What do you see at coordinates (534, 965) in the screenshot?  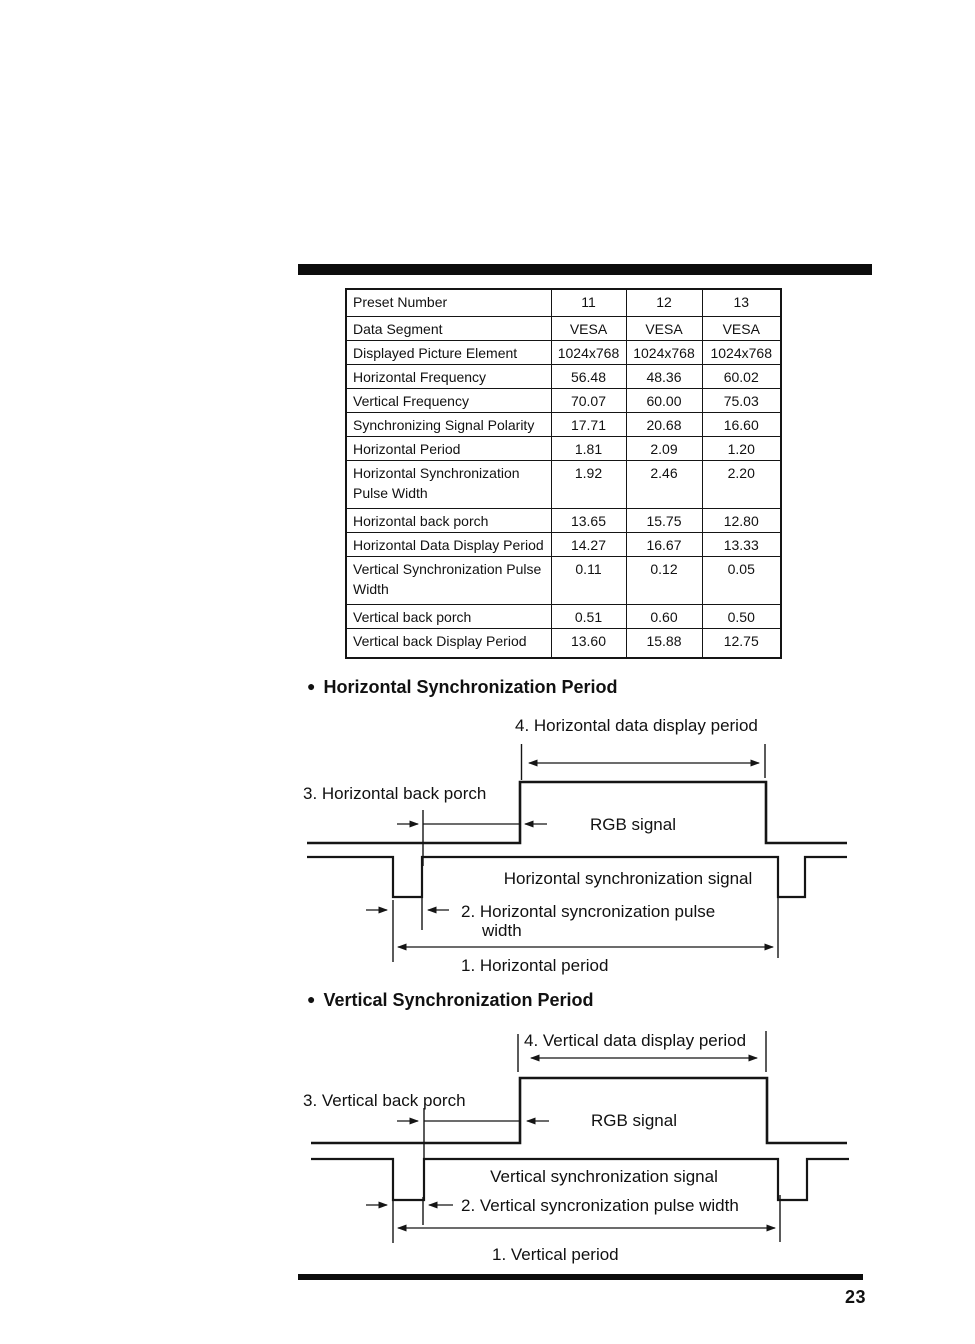 I see `label-h-period: 1. Horizontal period` at bounding box center [534, 965].